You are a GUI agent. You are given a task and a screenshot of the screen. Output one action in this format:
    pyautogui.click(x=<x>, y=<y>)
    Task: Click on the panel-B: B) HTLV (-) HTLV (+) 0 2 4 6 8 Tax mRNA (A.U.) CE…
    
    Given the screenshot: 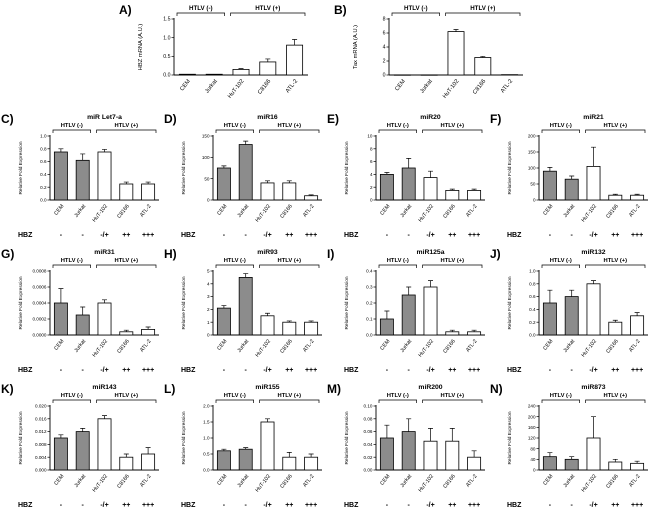 What is the action you would take?
    pyautogui.click(x=432, y=55)
    